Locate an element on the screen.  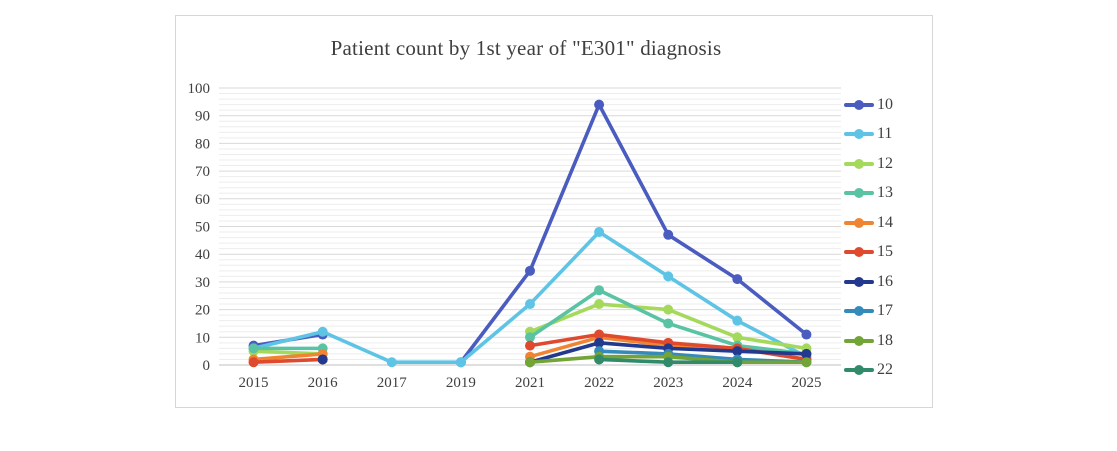
legend-item-18: 18 is located at coordinates (868, 341).